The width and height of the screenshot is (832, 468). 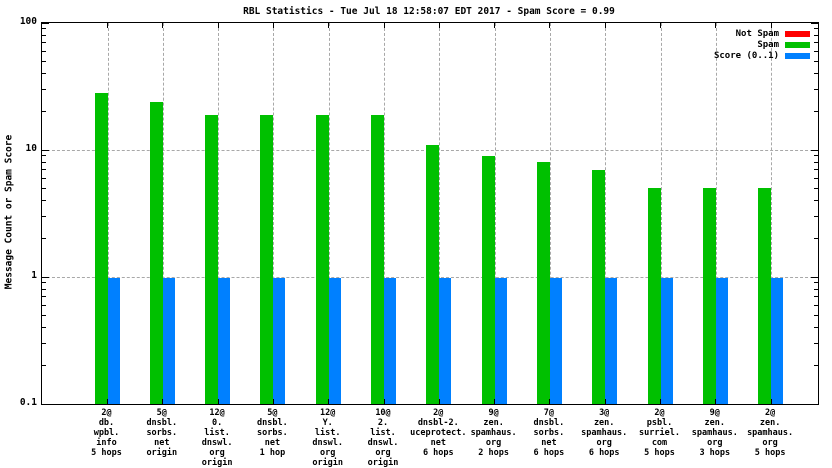 I want to click on x-tick-label: 10@ 2. list. dnswl. org origin, so click(x=383, y=438).